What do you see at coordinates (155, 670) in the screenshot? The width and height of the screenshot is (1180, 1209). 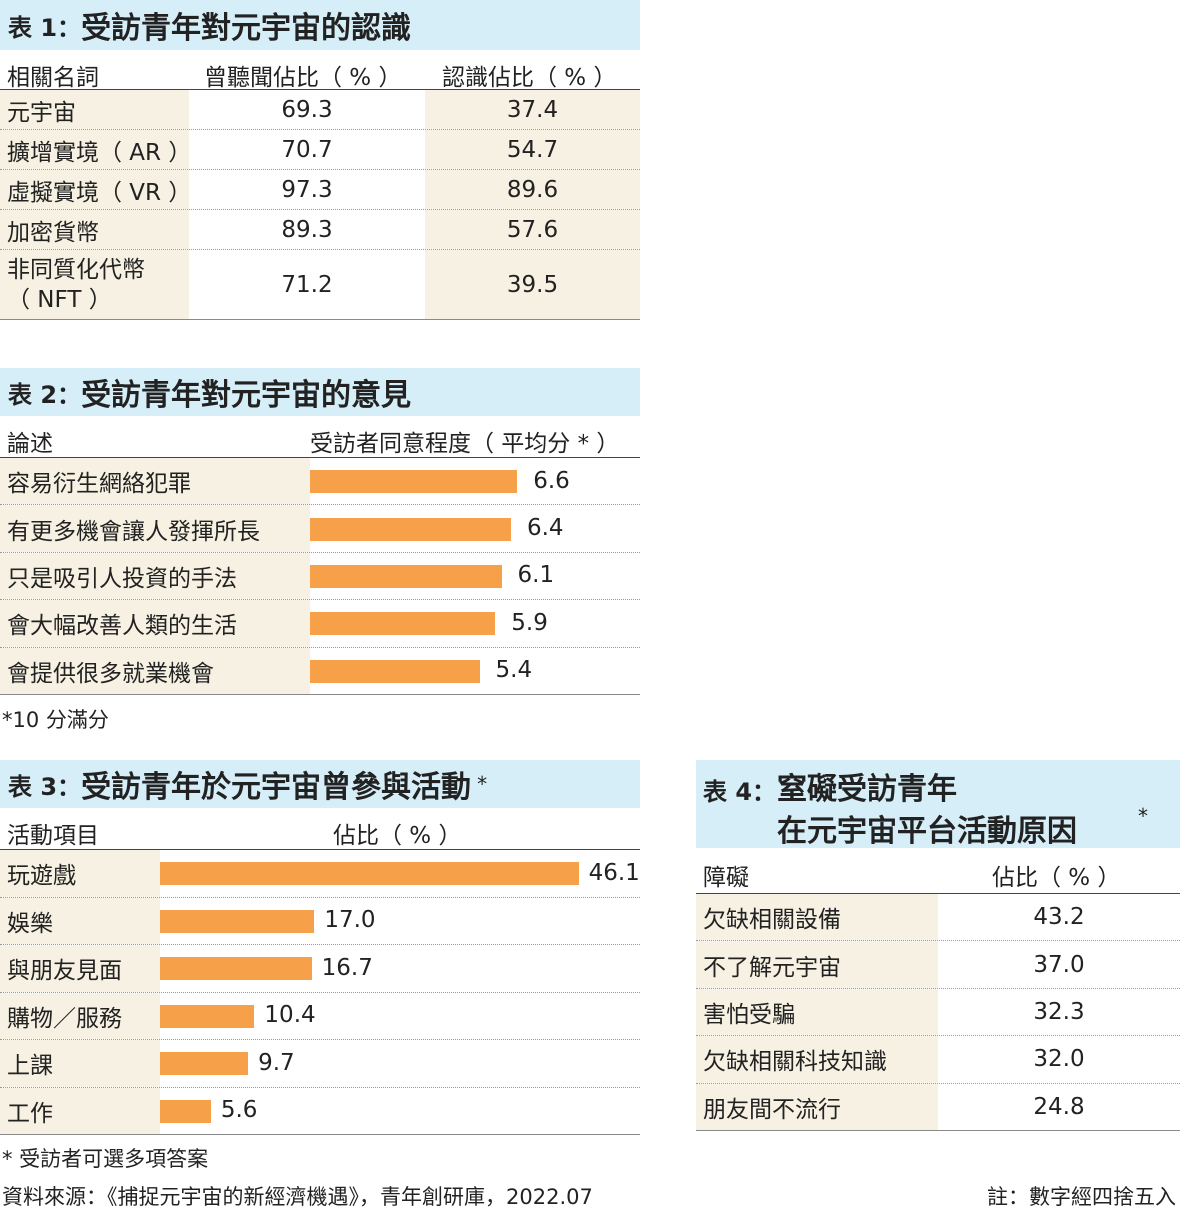 I see `category-label: 會提供很多就業機會` at bounding box center [155, 670].